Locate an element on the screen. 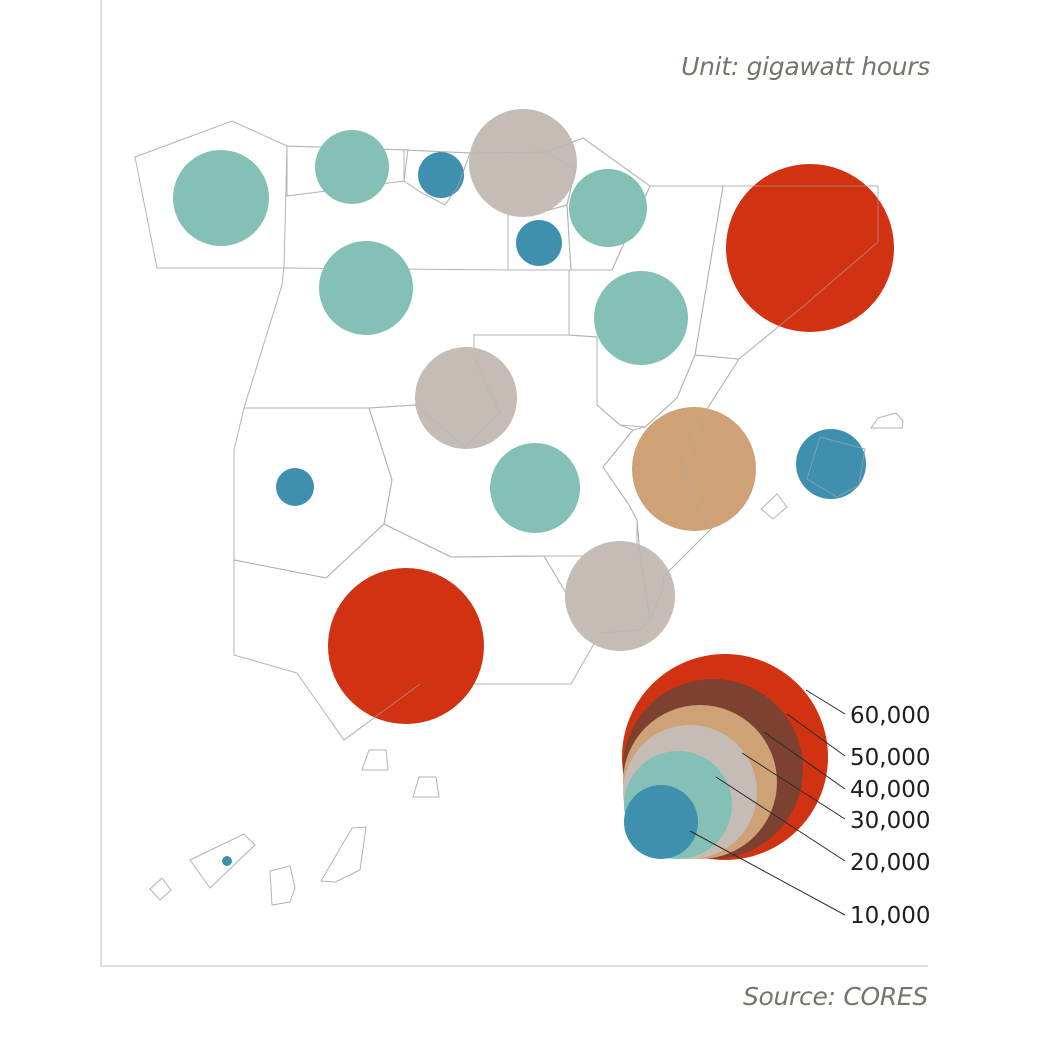 This screenshot has height=1046, width=1042. bubble-madrid is located at coordinates (466, 398).